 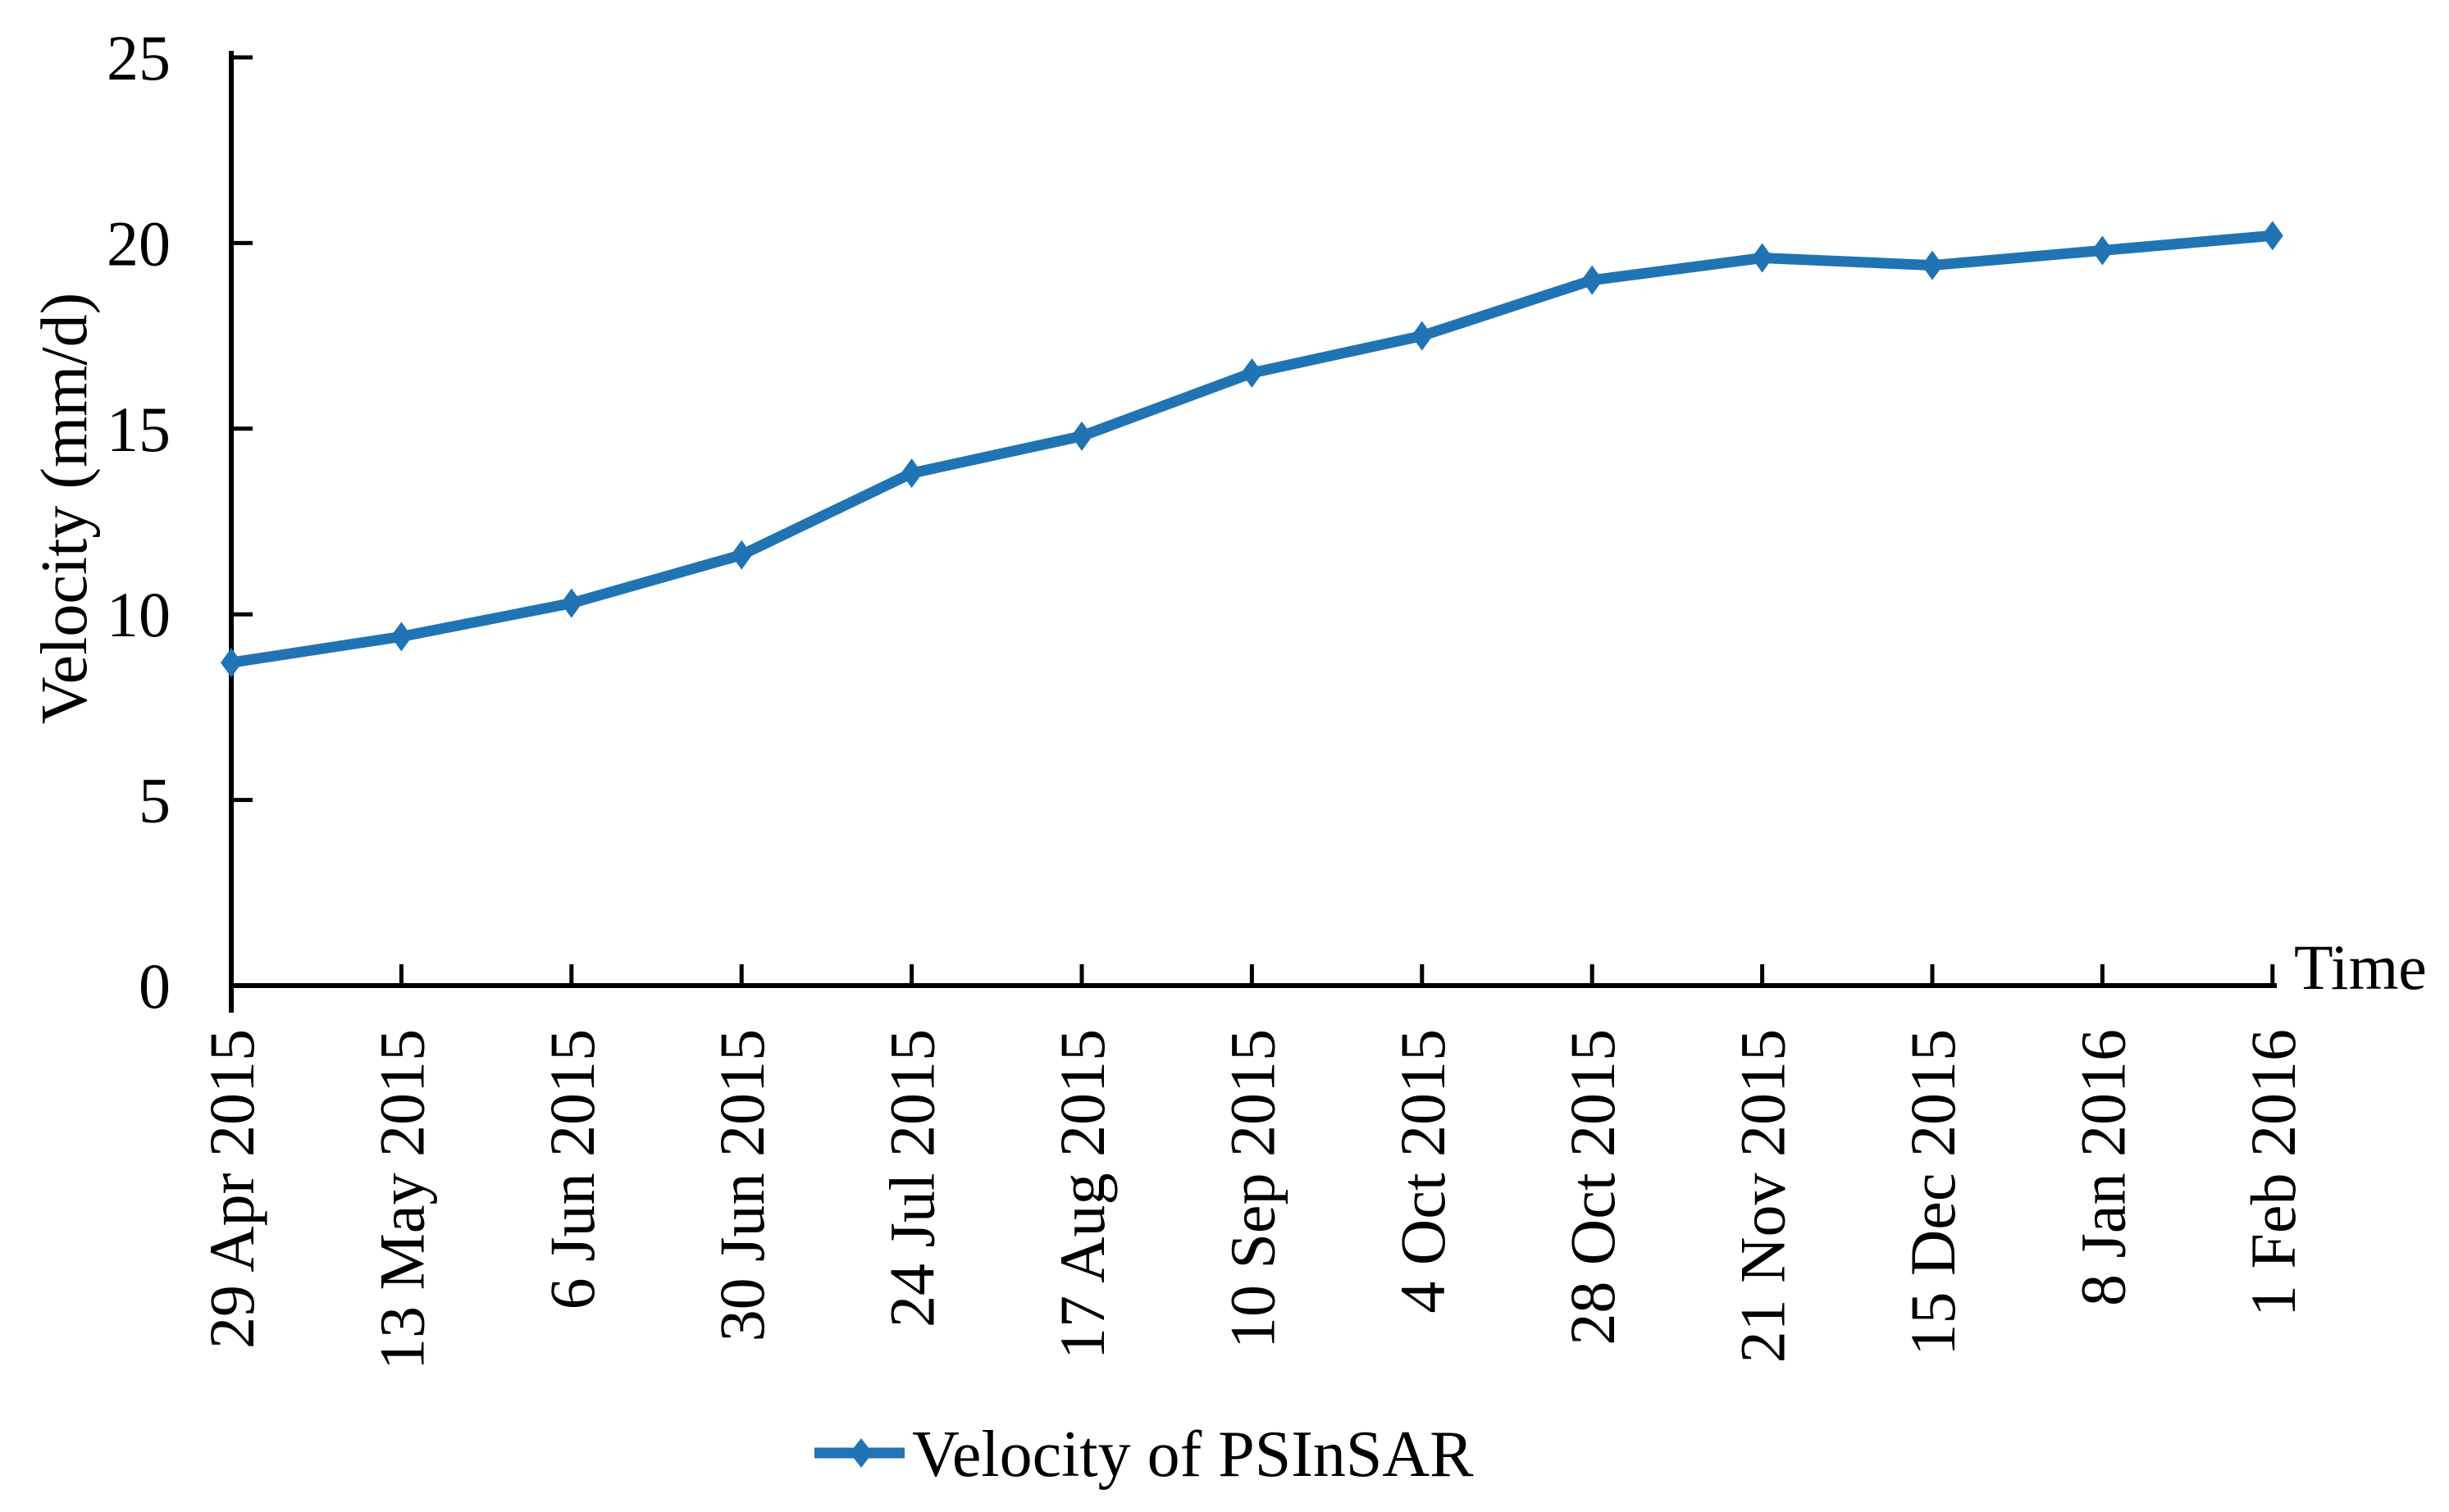 What do you see at coordinates (139, 429) in the screenshot?
I see `y-tick-label: 15` at bounding box center [139, 429].